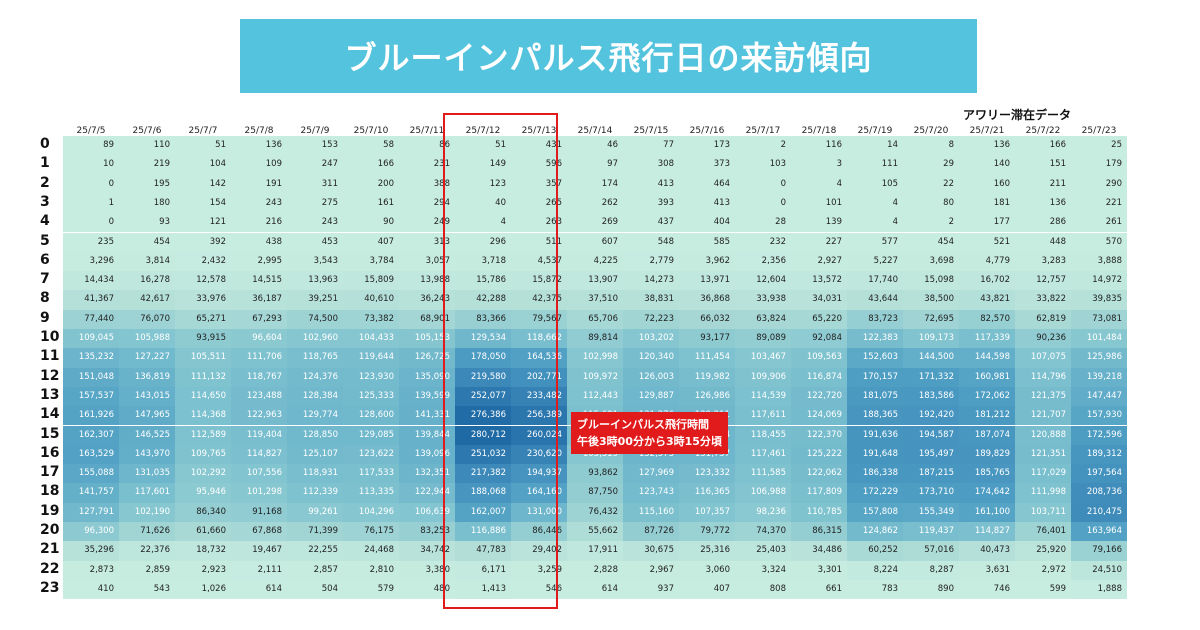 The image size is (1200, 630). What do you see at coordinates (147, 261) in the screenshot?
I see `heatmap-cell: 3,814` at bounding box center [147, 261].